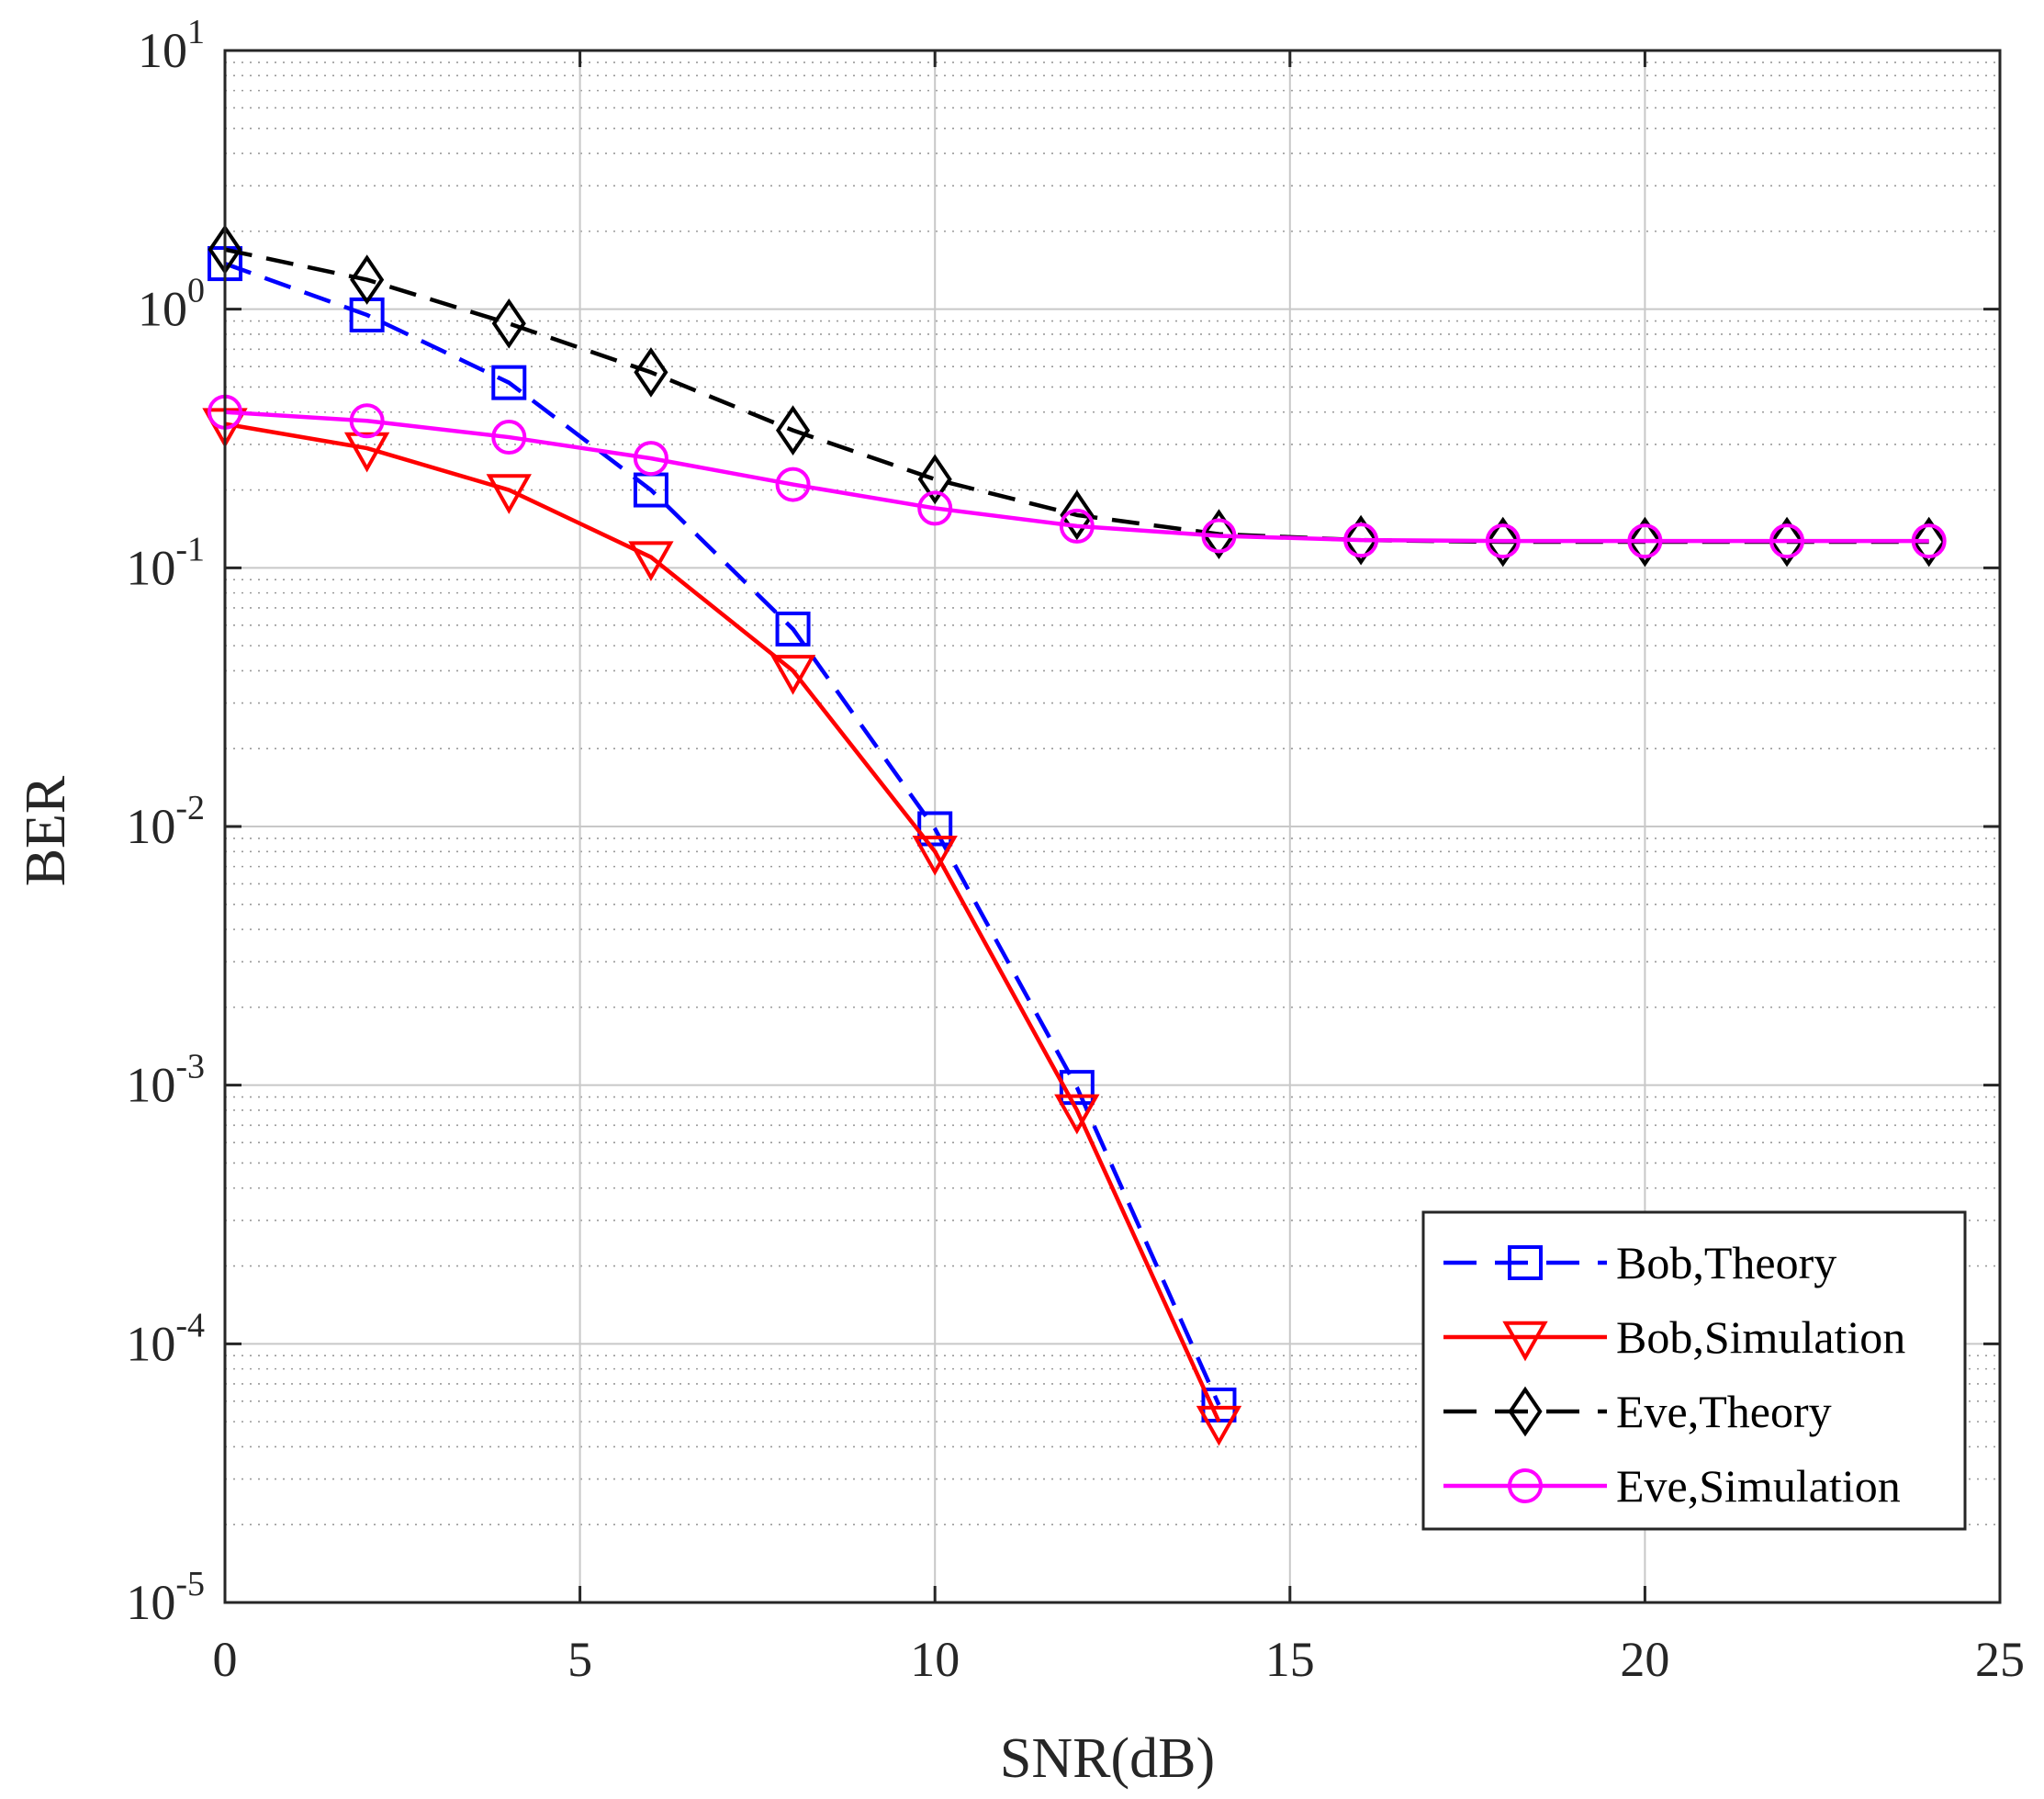 Image resolution: width=2044 pixels, height=1799 pixels. What do you see at coordinates (935, 1659) in the screenshot?
I see `x-tick-label: 10` at bounding box center [935, 1659].